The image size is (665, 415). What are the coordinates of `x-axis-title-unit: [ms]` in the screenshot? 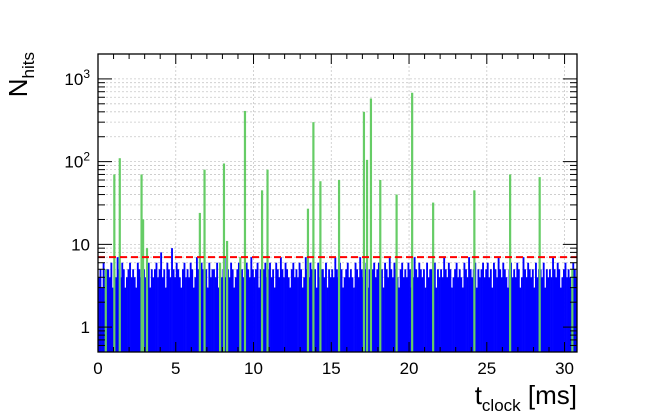 It's located at (549, 395).